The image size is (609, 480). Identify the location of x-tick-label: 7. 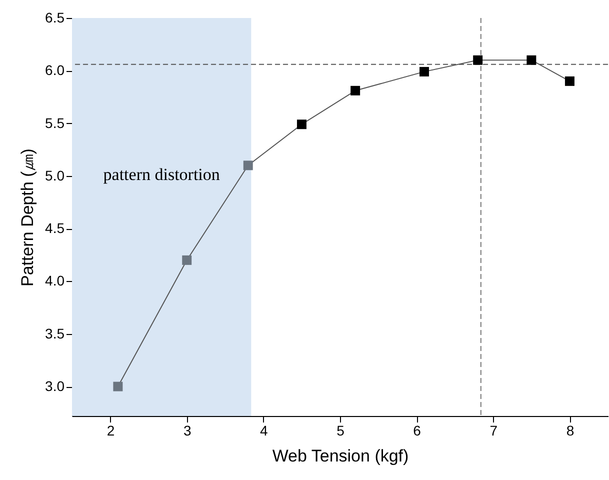
(494, 430).